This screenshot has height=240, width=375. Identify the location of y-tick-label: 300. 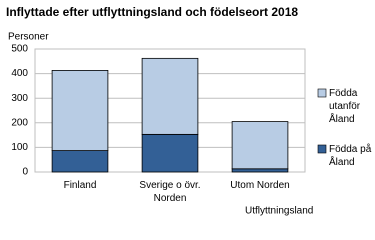
(19, 98).